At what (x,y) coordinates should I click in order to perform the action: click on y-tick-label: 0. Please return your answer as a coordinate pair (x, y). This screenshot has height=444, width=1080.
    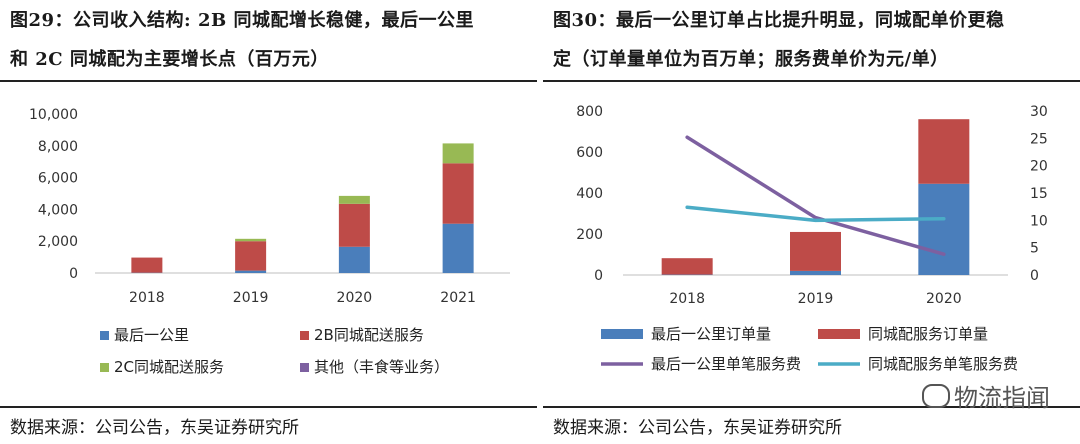
    Looking at the image, I should click on (73, 274).